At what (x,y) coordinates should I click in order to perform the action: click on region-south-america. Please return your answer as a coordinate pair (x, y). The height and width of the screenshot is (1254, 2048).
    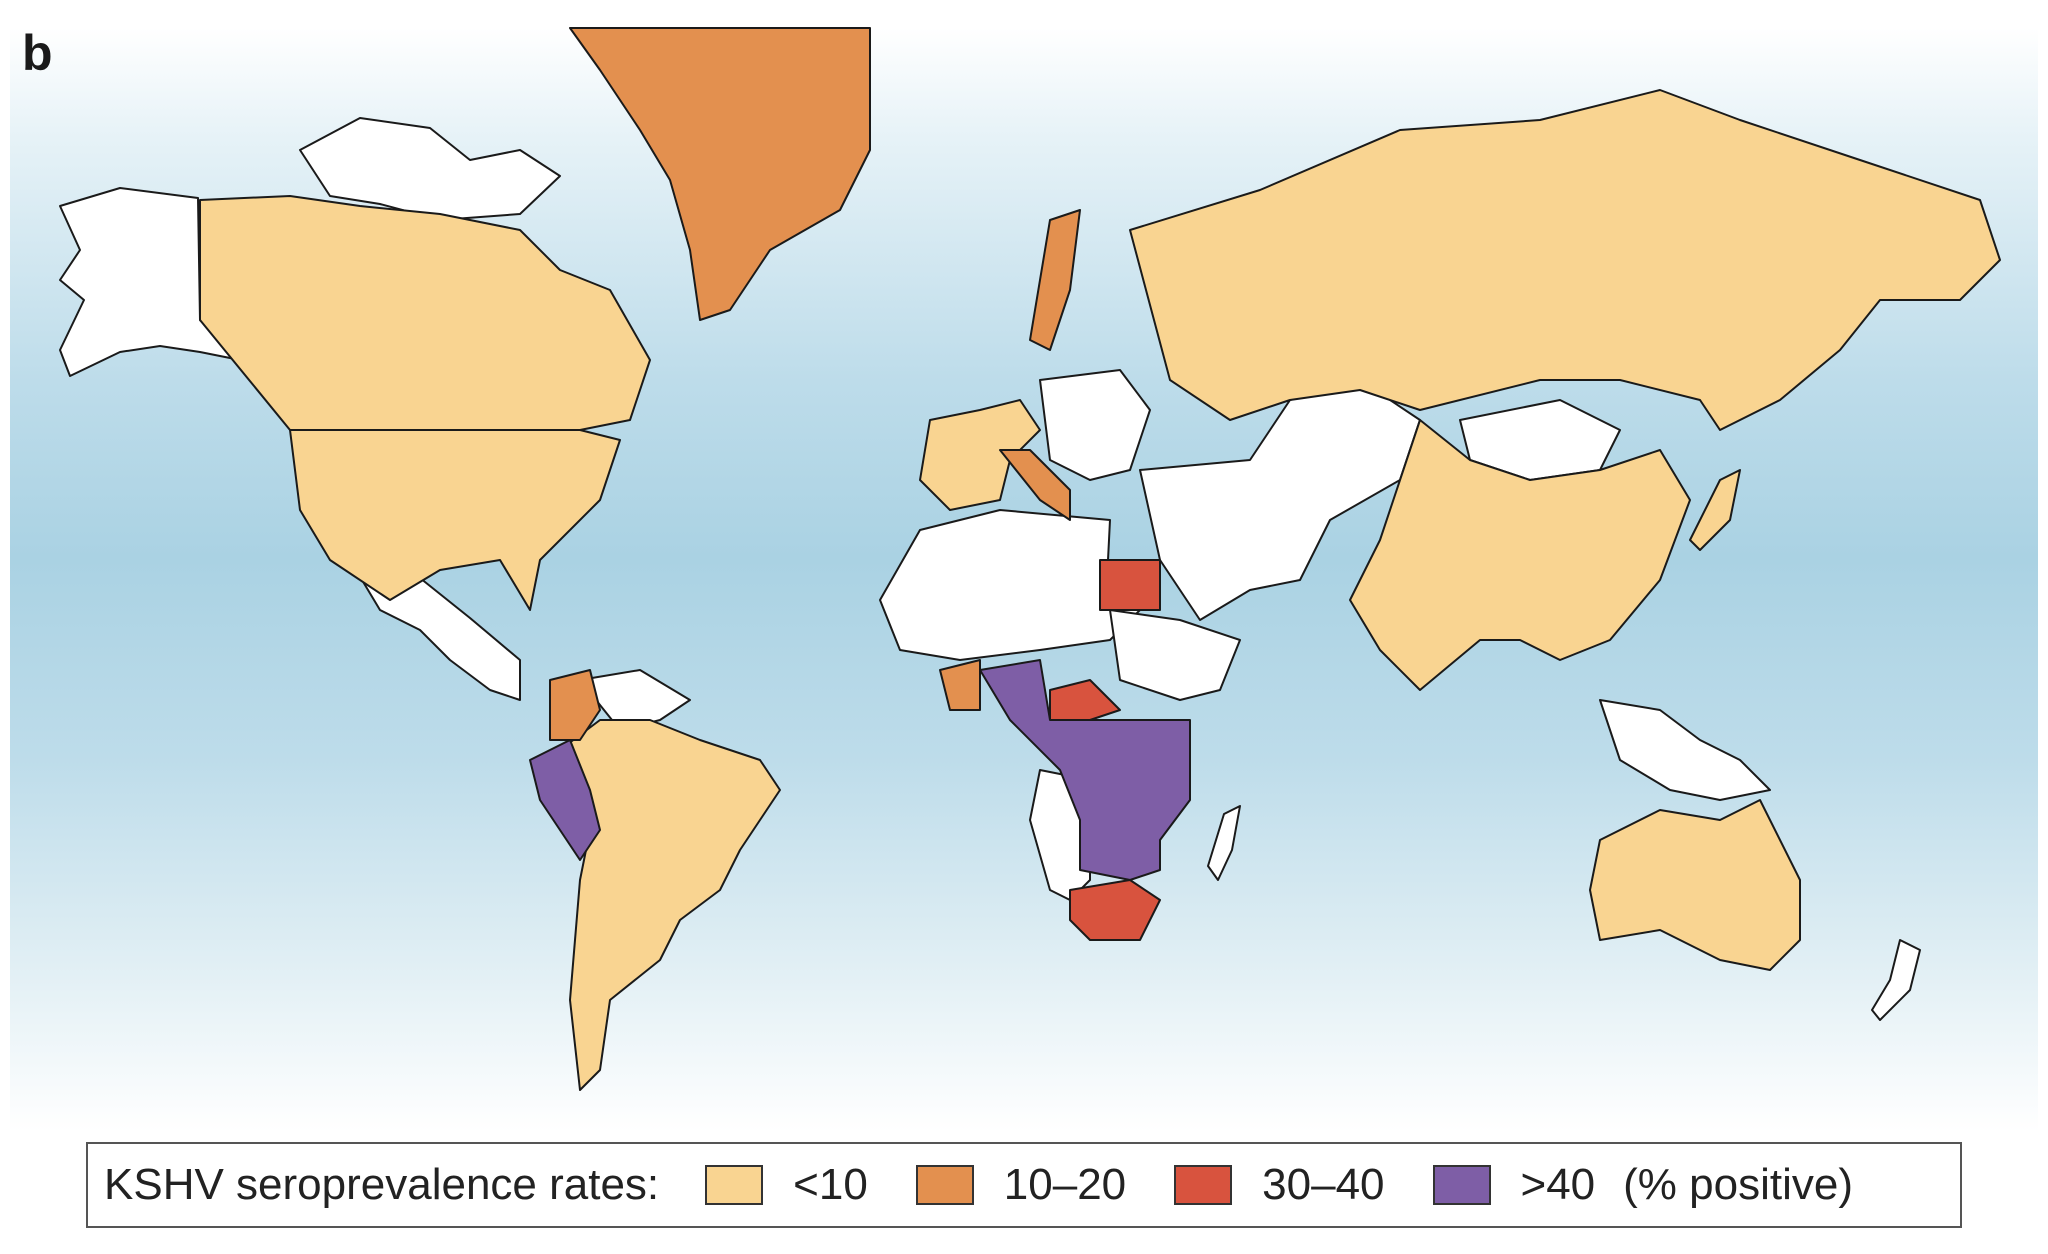
    Looking at the image, I should click on (670, 905).